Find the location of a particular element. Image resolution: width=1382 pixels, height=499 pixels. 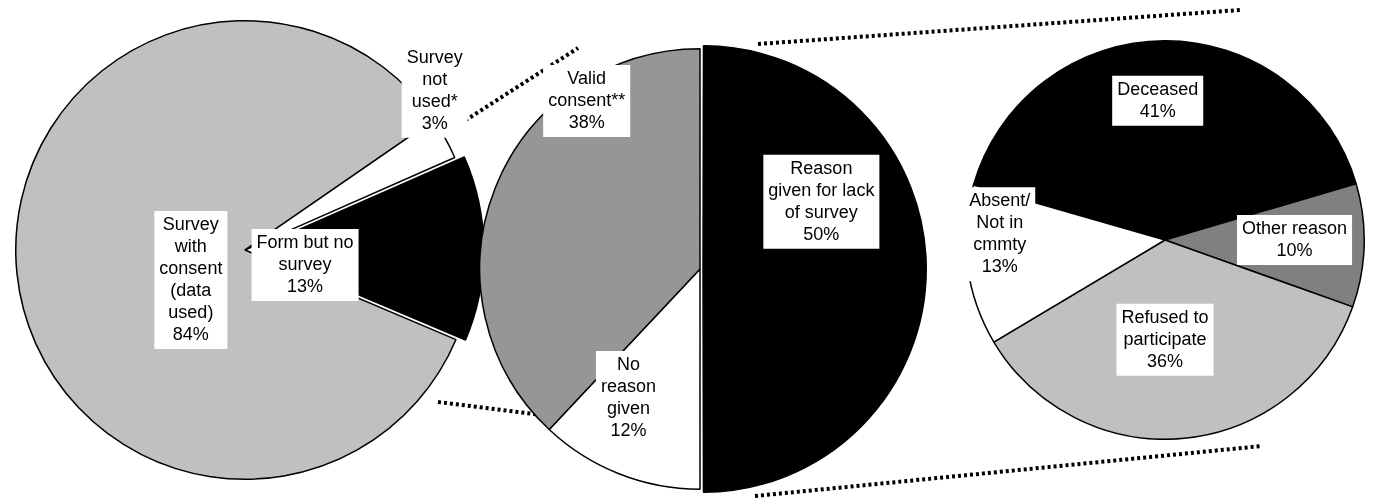

data-label: 10% is located at coordinates (1294, 249).